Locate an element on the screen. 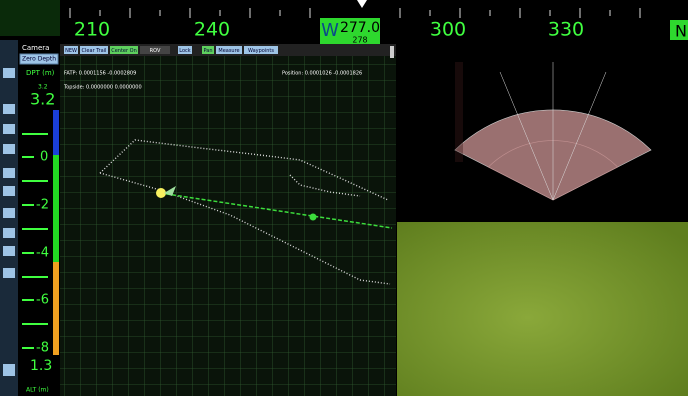 This screenshot has width=688, height=396. depth-small: 3.2 is located at coordinates (43, 87).